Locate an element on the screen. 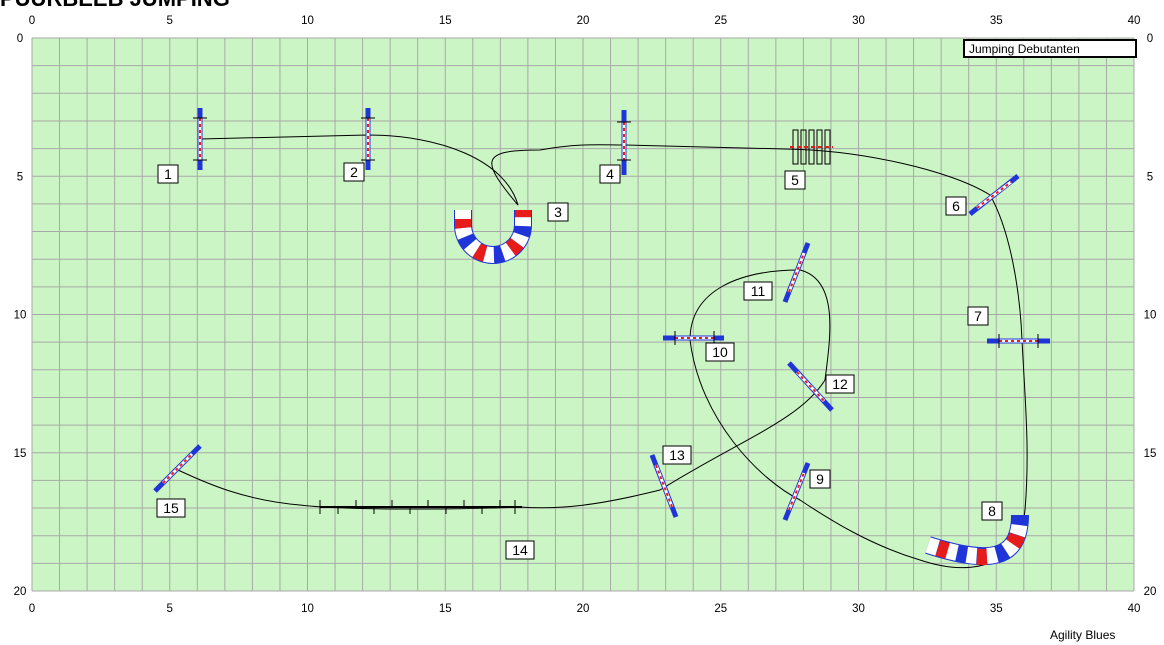 The image size is (1164, 645). obstacle-label-14: 14 is located at coordinates (520, 550).